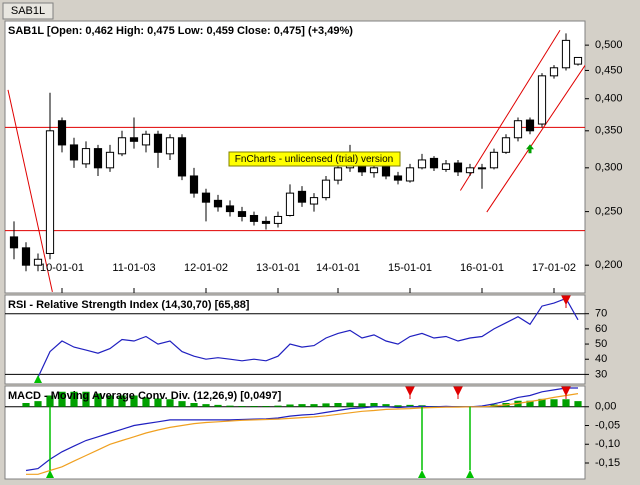  I want to click on annotation-box, so click(314, 159).